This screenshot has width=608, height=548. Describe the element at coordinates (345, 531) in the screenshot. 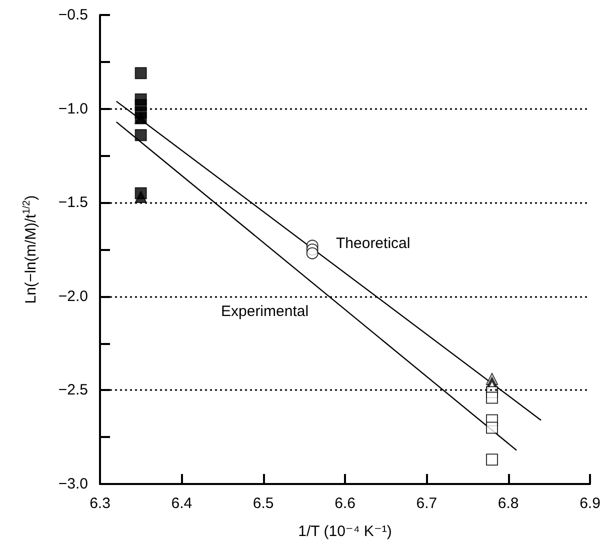

I see `x-axis-title: 1/T (10⁻⁴ K⁻¹)` at that location.